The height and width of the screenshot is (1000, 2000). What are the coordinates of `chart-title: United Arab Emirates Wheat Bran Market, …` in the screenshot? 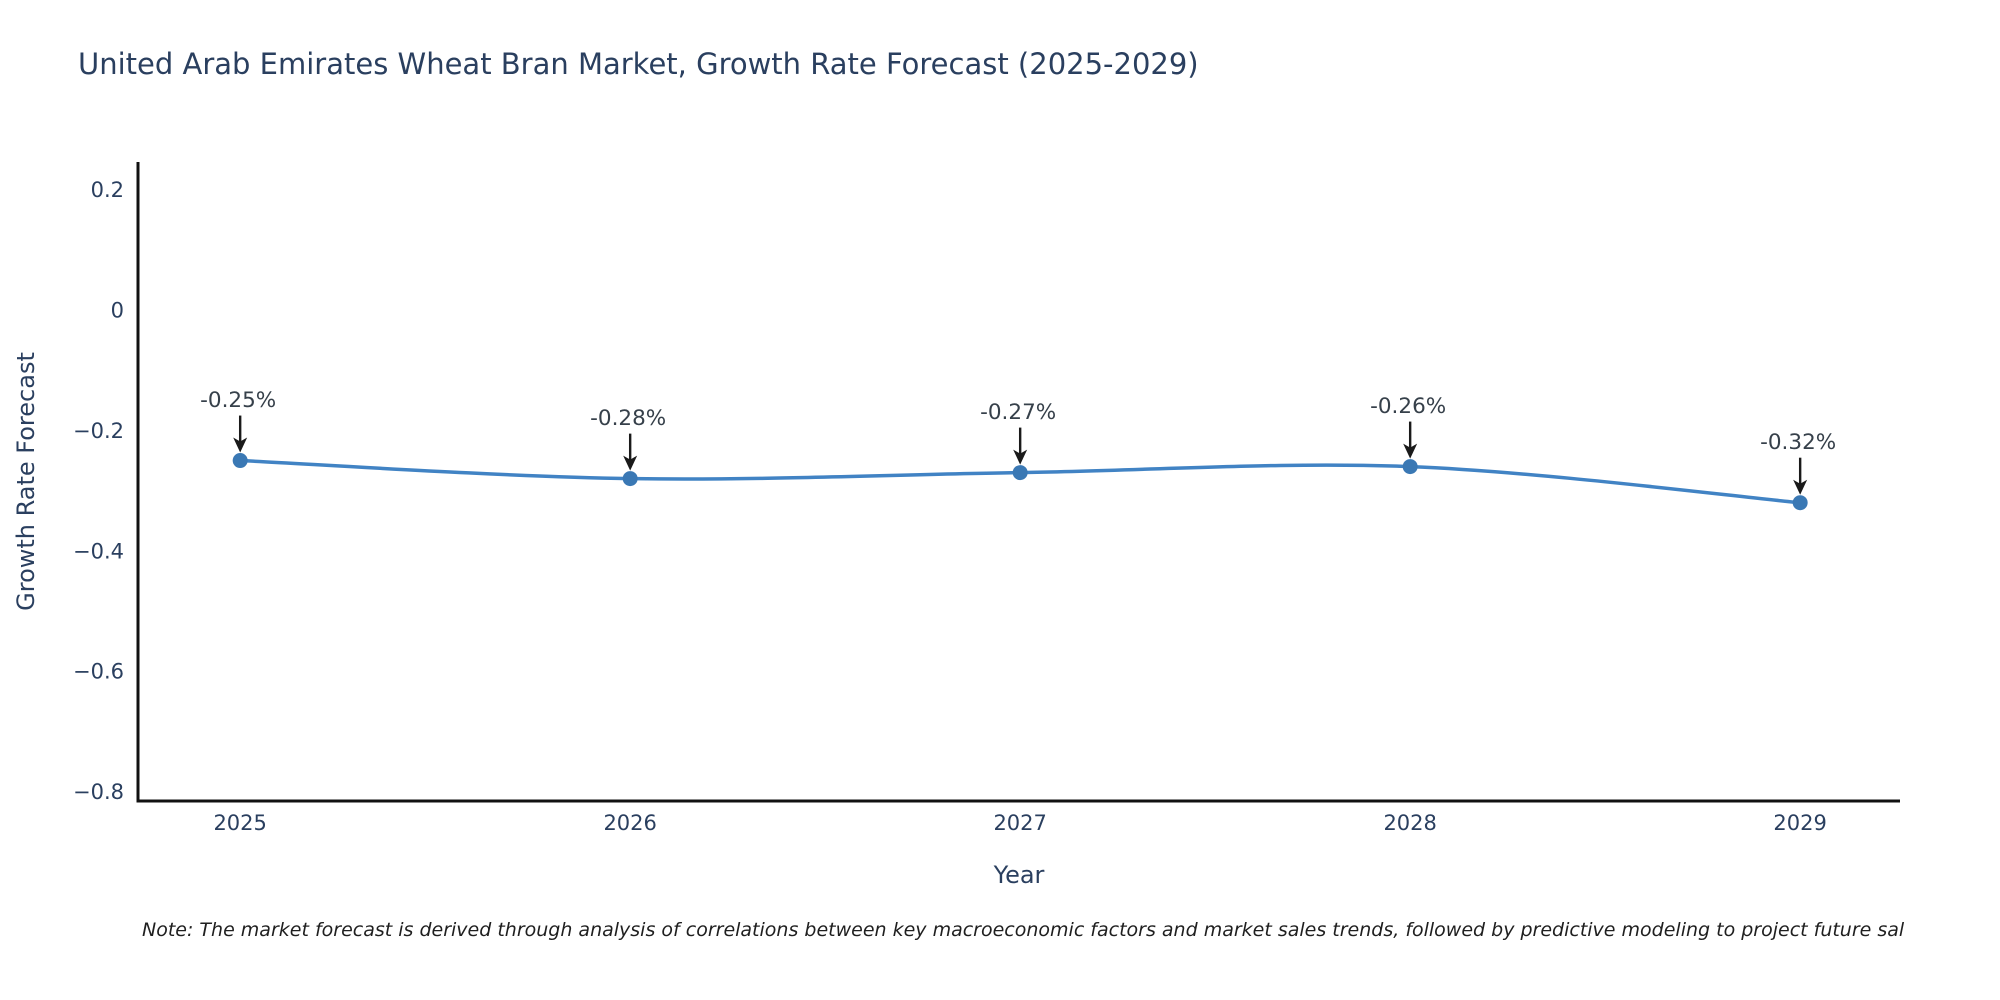 It's located at (638, 64).